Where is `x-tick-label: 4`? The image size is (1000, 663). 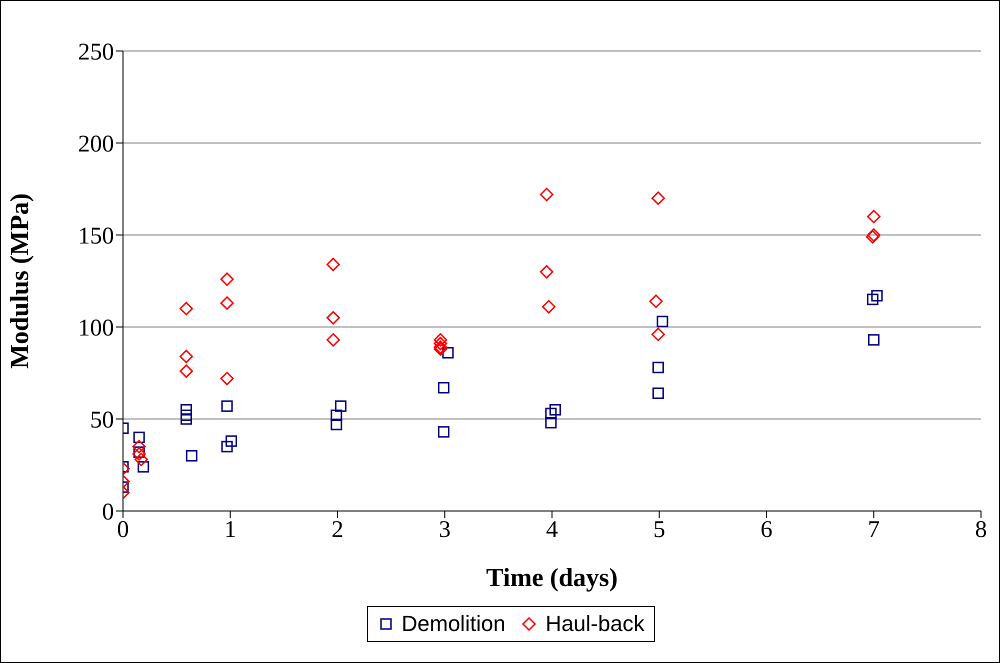
x-tick-label: 4 is located at coordinates (552, 530).